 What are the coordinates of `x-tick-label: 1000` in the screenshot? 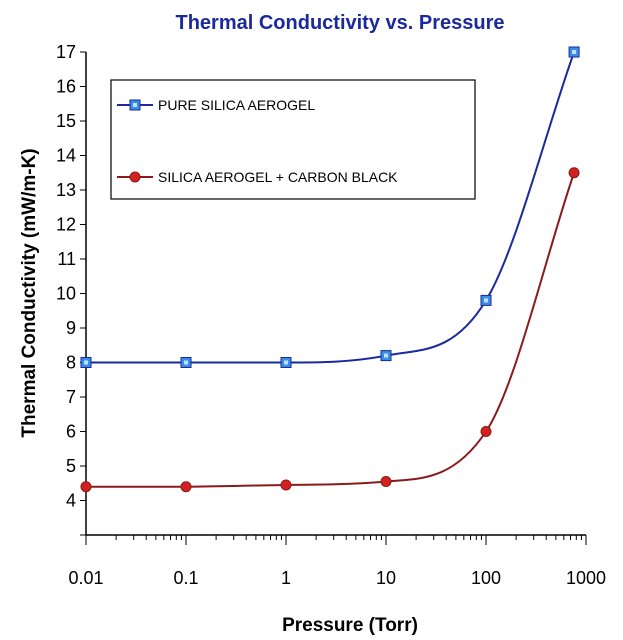 It's located at (586, 578).